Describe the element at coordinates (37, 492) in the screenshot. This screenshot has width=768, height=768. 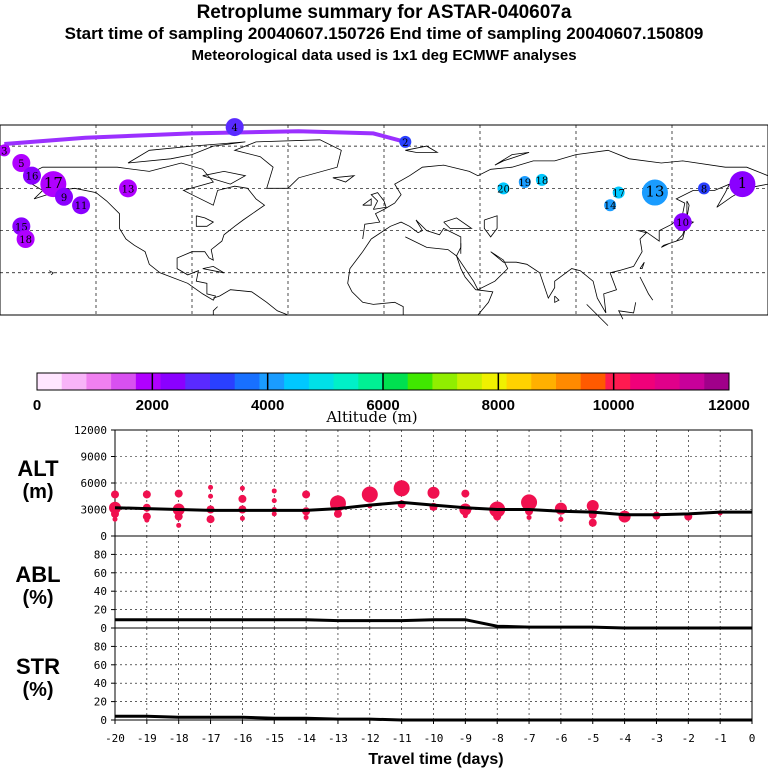
I see `panel-ylabel-unit: (m)` at that location.